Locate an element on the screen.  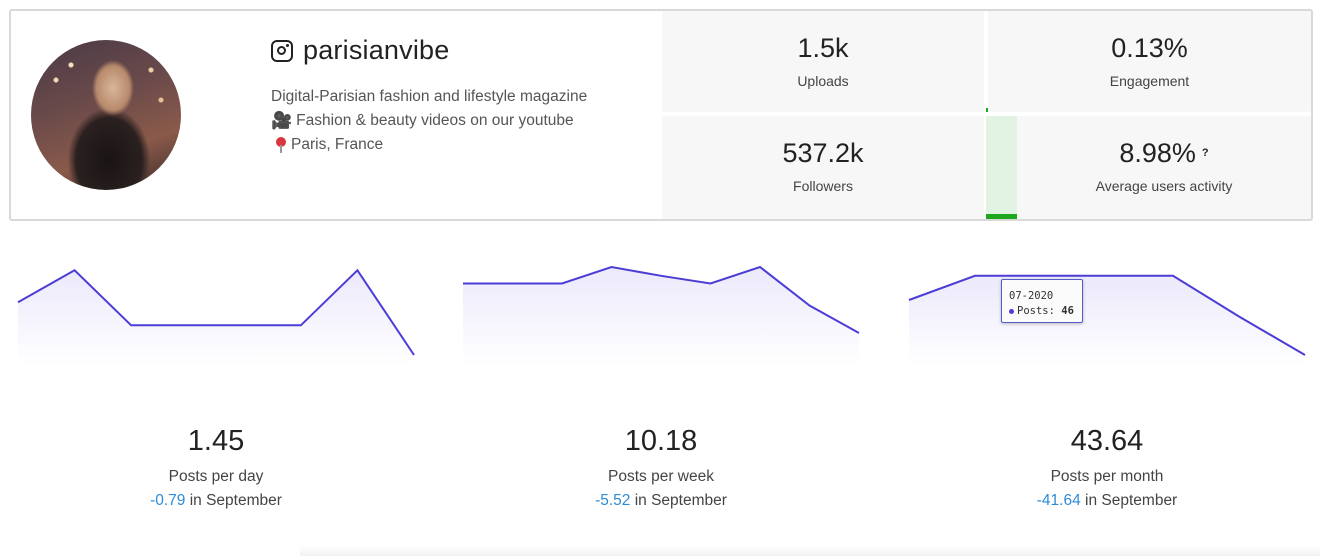
stat-followers: 537.2k Followers is located at coordinates (823, 167).